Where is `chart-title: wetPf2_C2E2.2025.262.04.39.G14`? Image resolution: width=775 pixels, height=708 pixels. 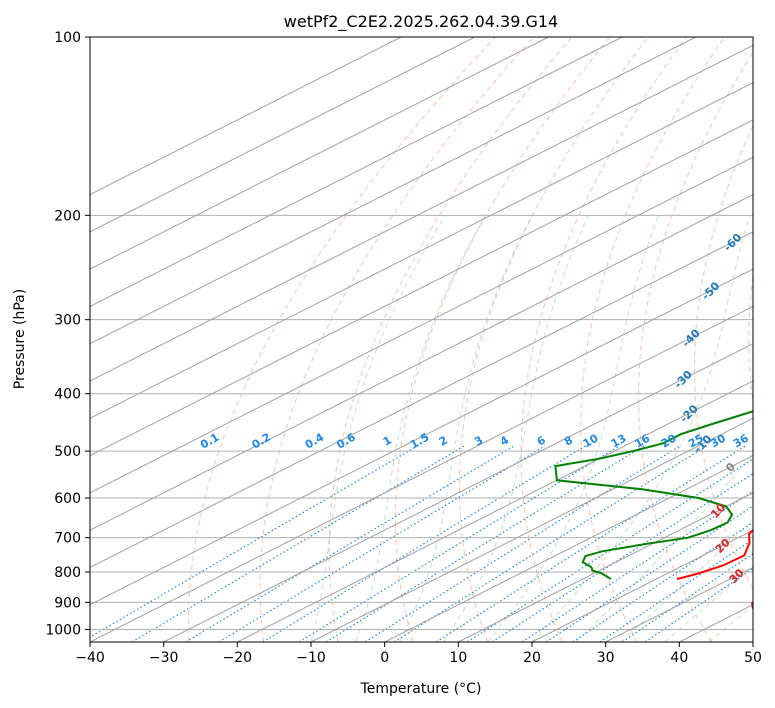 chart-title: wetPf2_C2E2.2025.262.04.39.G14 is located at coordinates (421, 22).